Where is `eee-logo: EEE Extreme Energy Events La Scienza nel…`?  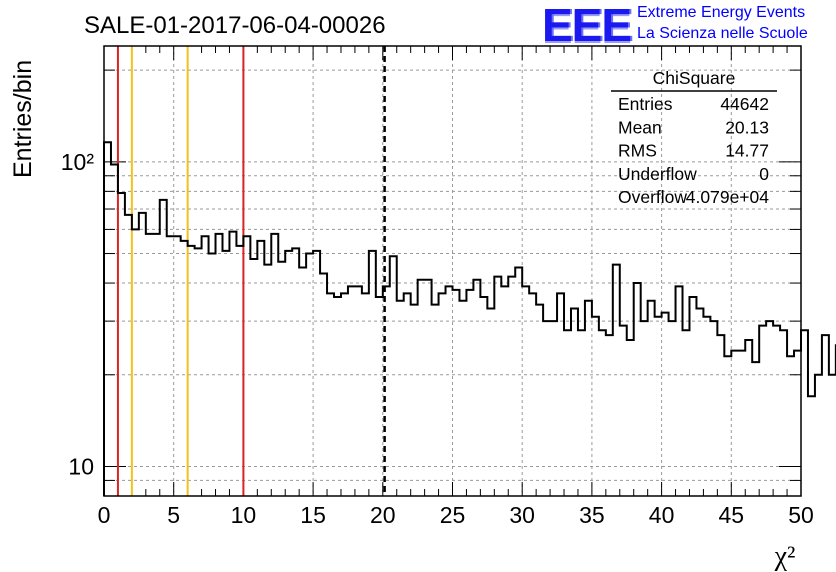 eee-logo: EEE Extreme Energy Events La Scienza nel… is located at coordinates (688, 25).